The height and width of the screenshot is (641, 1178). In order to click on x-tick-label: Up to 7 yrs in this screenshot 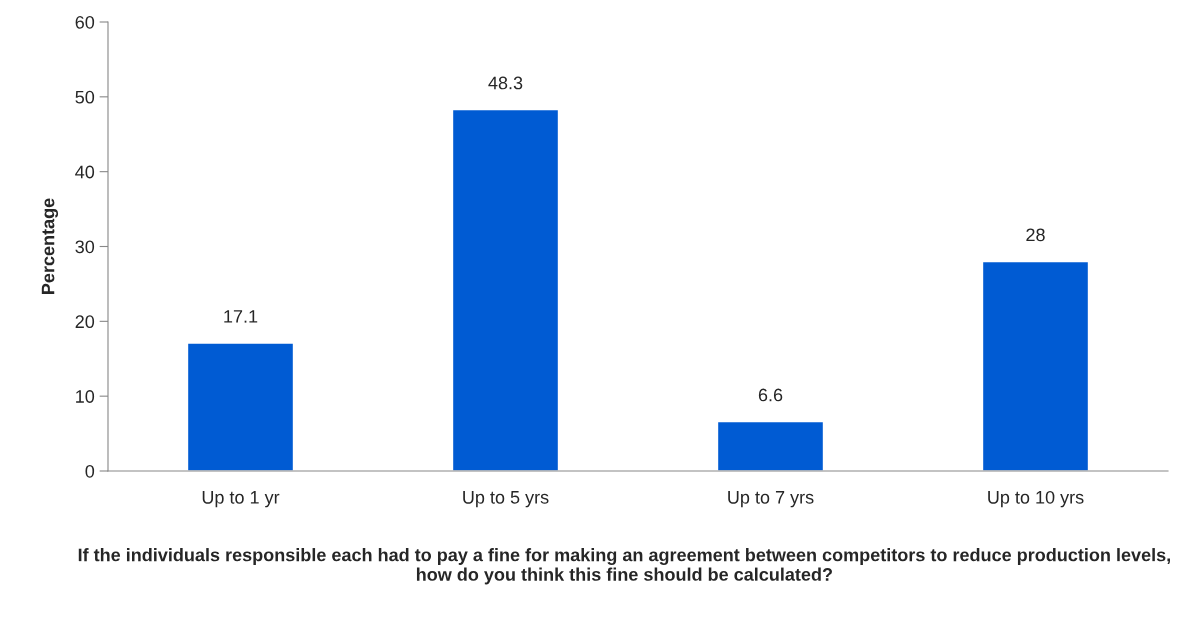, I will do `click(771, 499)`.